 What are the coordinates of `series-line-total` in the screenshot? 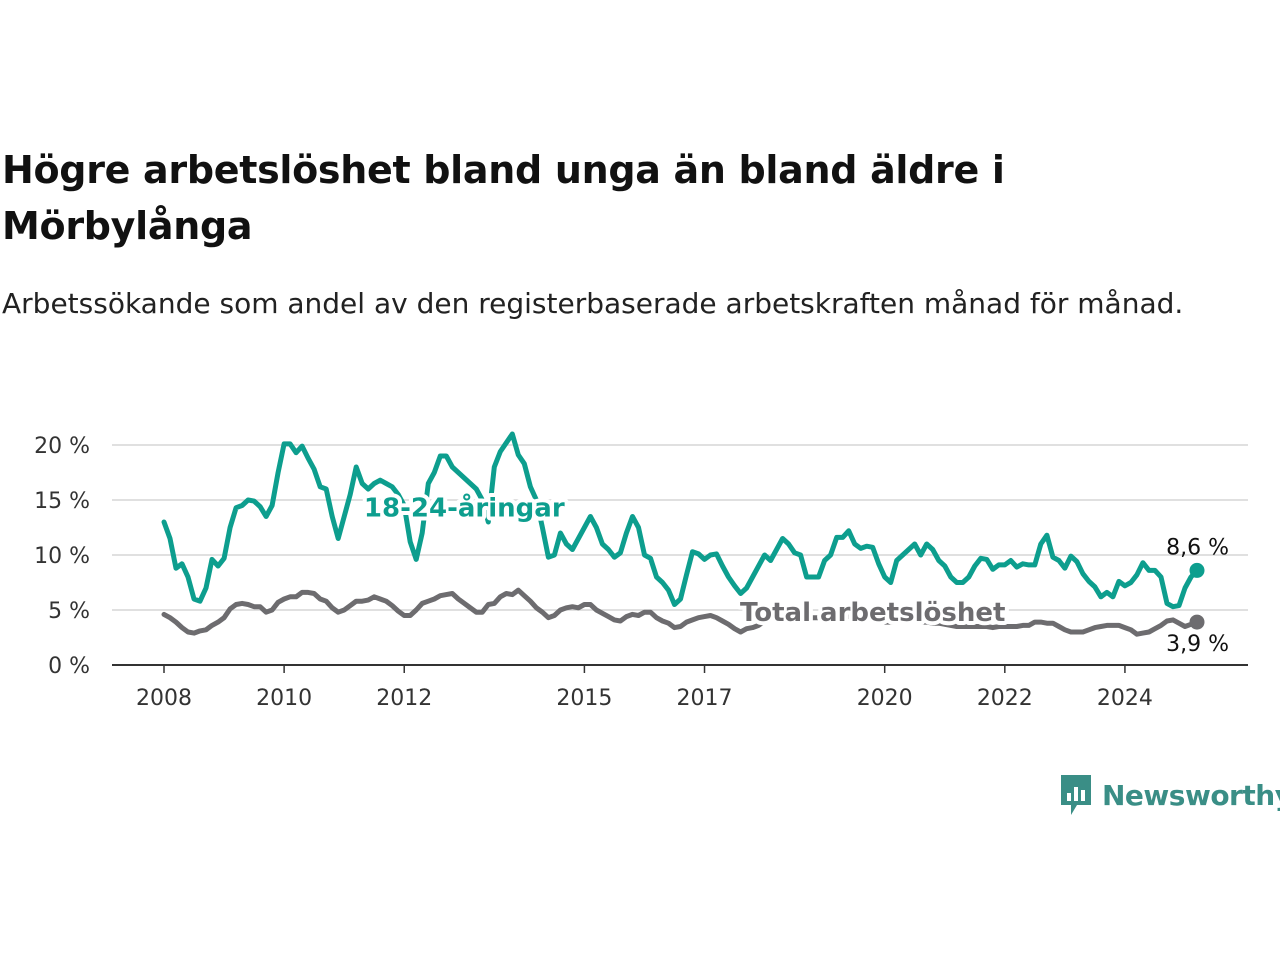 It's located at (680, 612).